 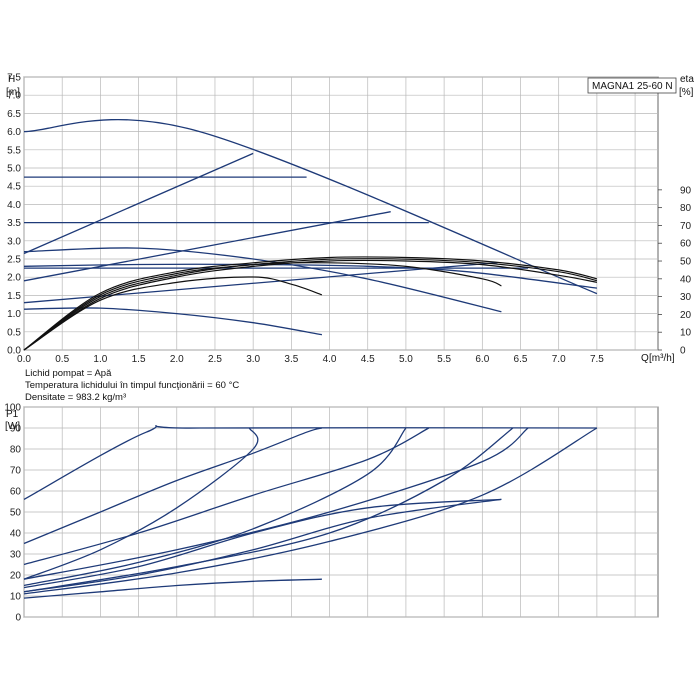 What do you see at coordinates (645, 358) in the screenshot?
I see `flow-x-label: Q` at bounding box center [645, 358].